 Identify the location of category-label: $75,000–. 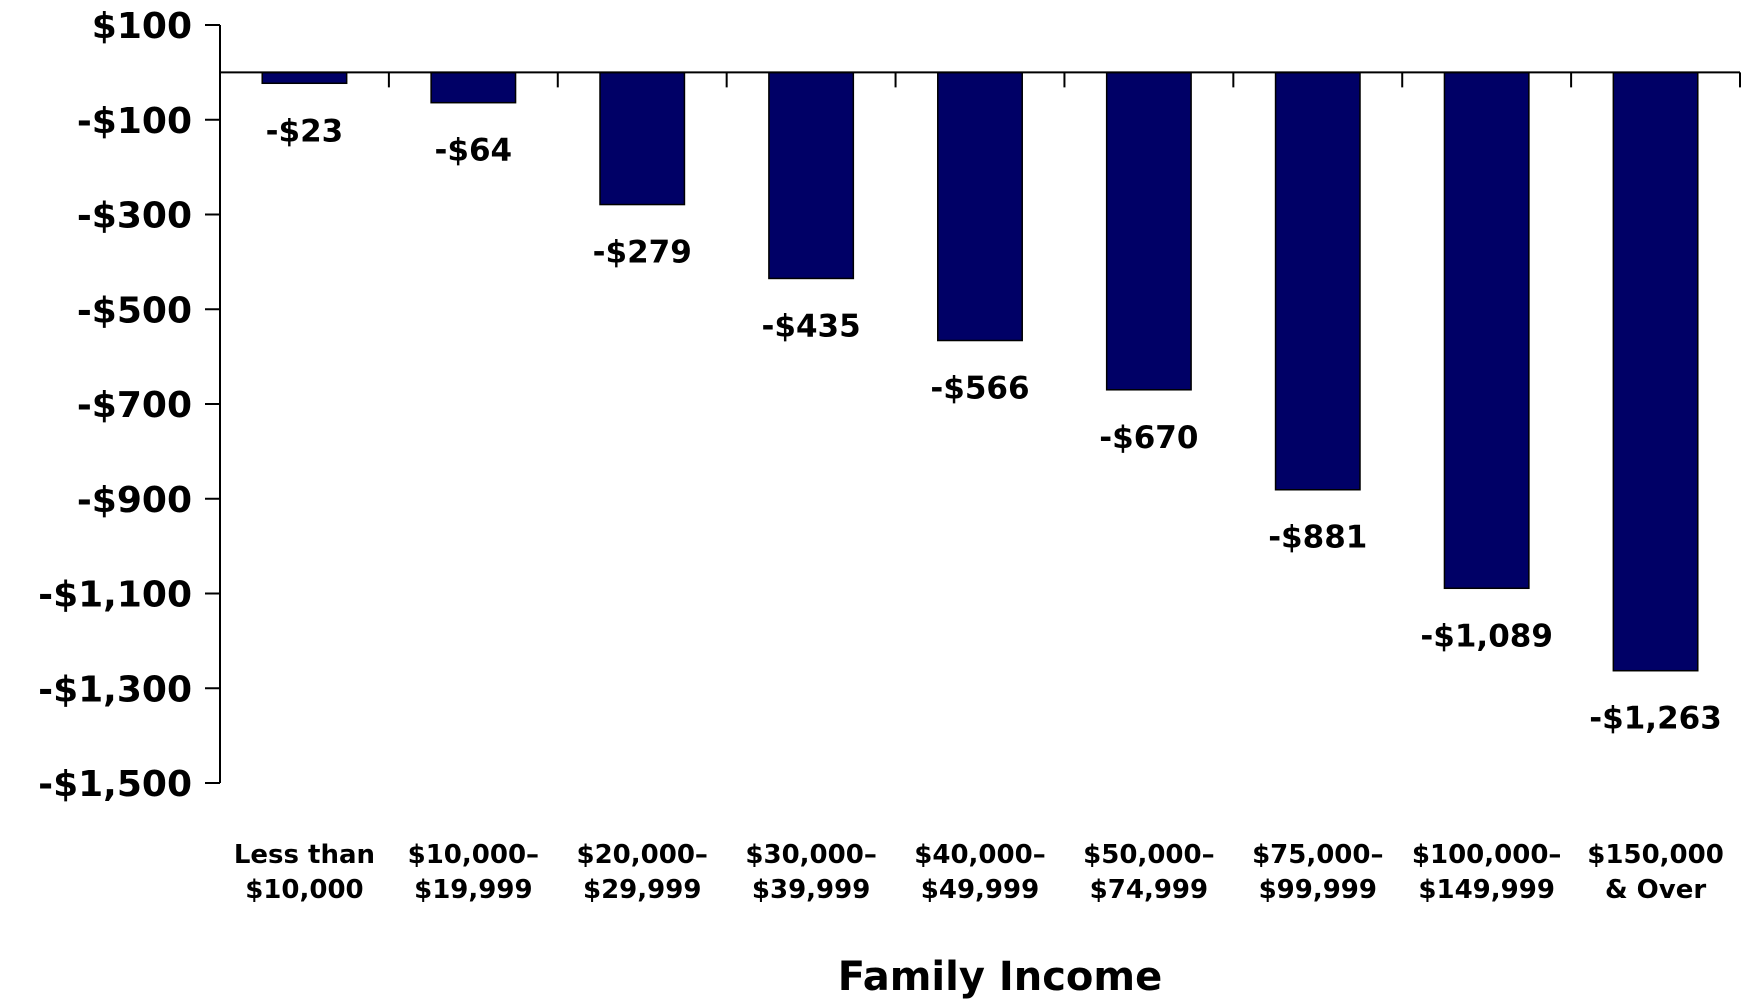
(1317, 855).